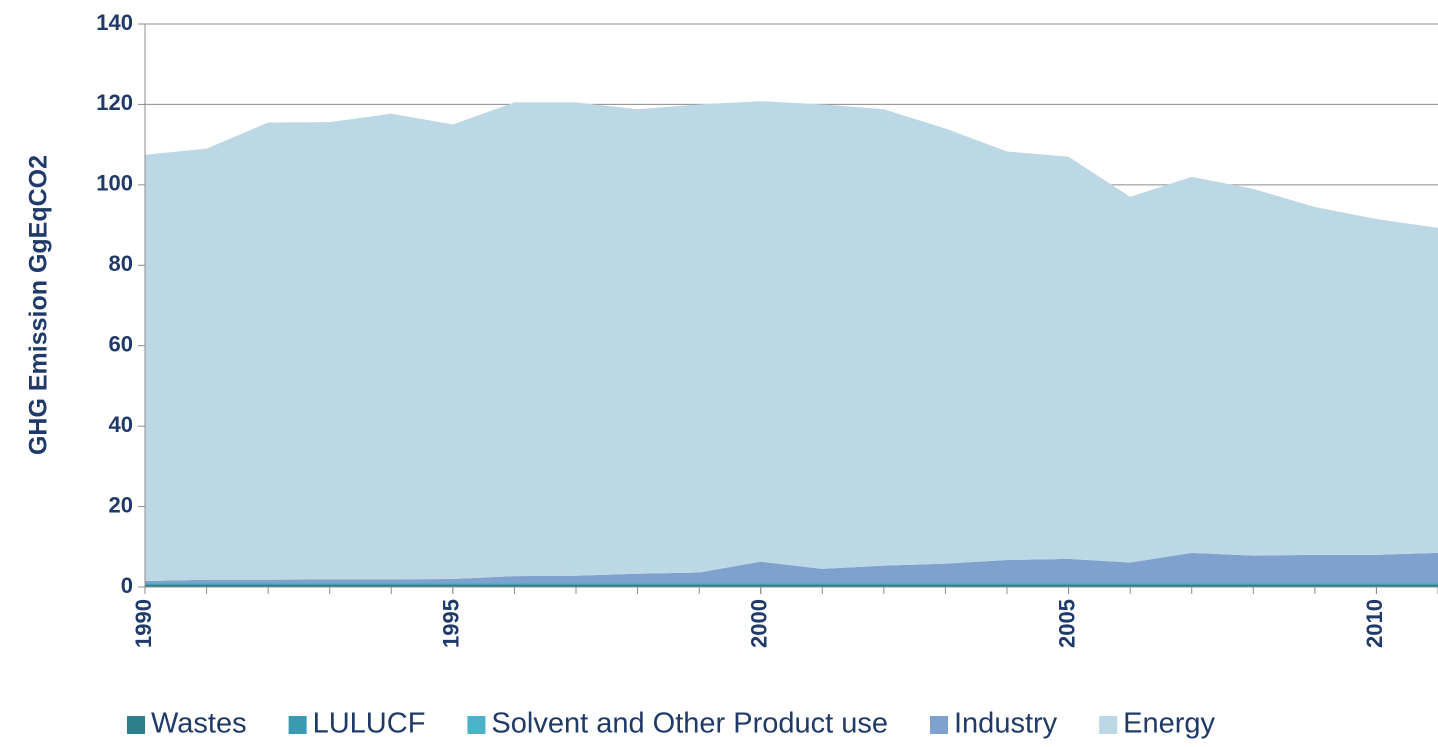 The image size is (1438, 747). What do you see at coordinates (451, 623) in the screenshot?
I see `x-tick-label: 1995` at bounding box center [451, 623].